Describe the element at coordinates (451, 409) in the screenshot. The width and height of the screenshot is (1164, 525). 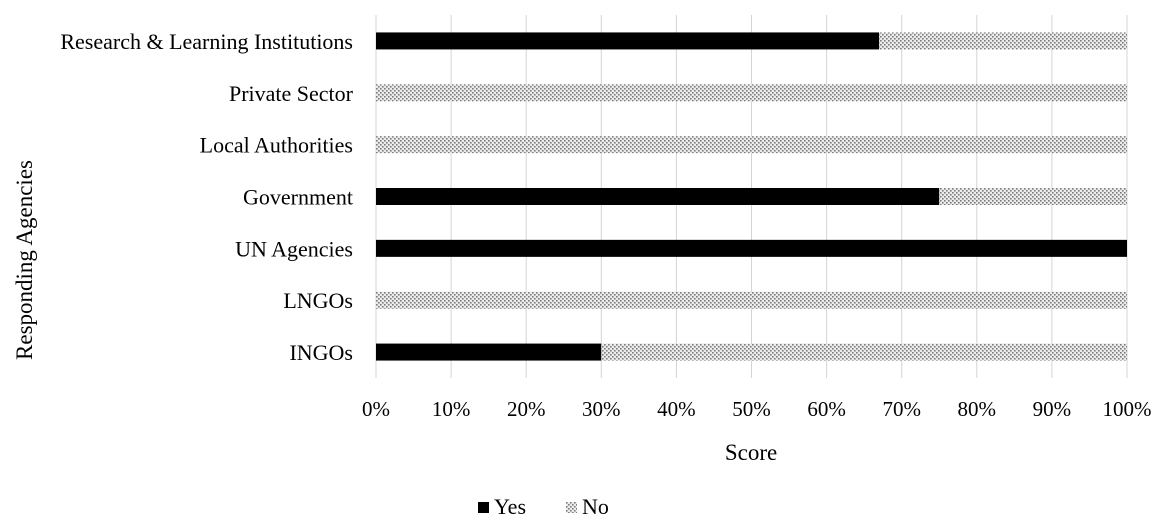
I see `x-tick-label: 10%` at that location.